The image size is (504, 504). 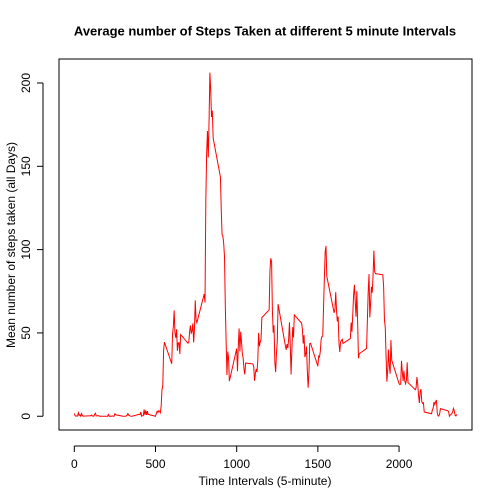 What do you see at coordinates (26, 166) in the screenshot?
I see `y-tick-label: 150` at bounding box center [26, 166].